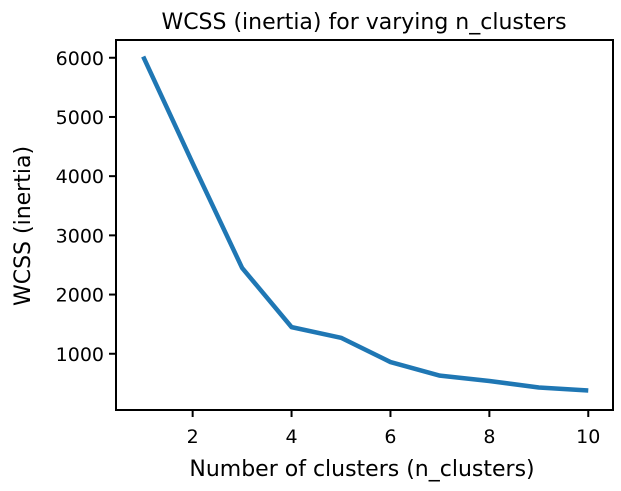 This screenshot has height=491, width=621. What do you see at coordinates (489, 437) in the screenshot?
I see `x-tick-label: 8` at bounding box center [489, 437].